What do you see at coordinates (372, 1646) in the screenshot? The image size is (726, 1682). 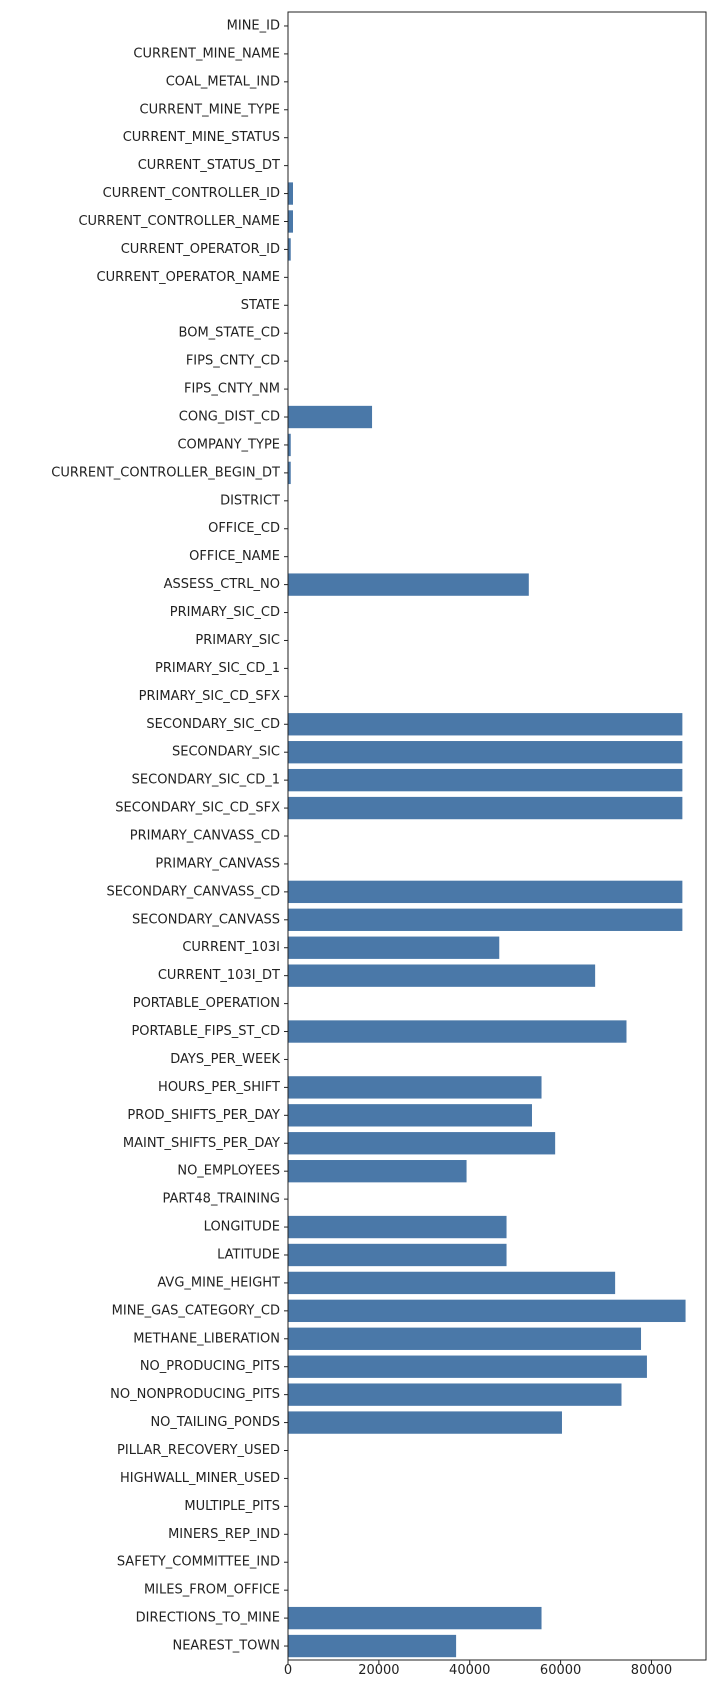 I see `bar-nearest-town` at bounding box center [372, 1646].